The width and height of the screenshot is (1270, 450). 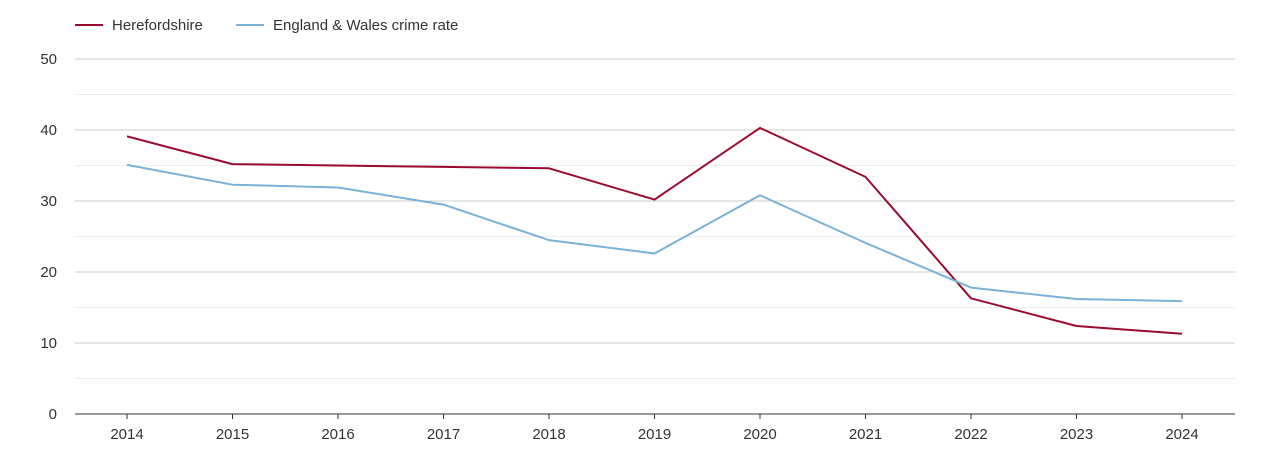 What do you see at coordinates (48, 343) in the screenshot?
I see `y-tick-label: 10` at bounding box center [48, 343].